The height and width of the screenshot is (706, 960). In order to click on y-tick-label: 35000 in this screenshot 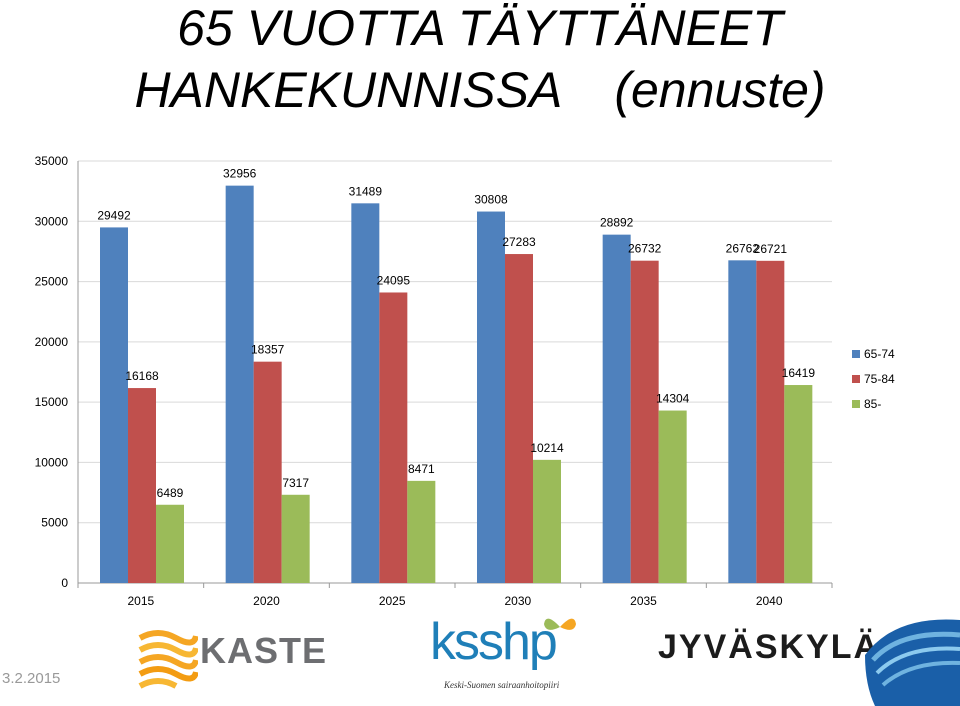, I will do `click(52, 161)`.